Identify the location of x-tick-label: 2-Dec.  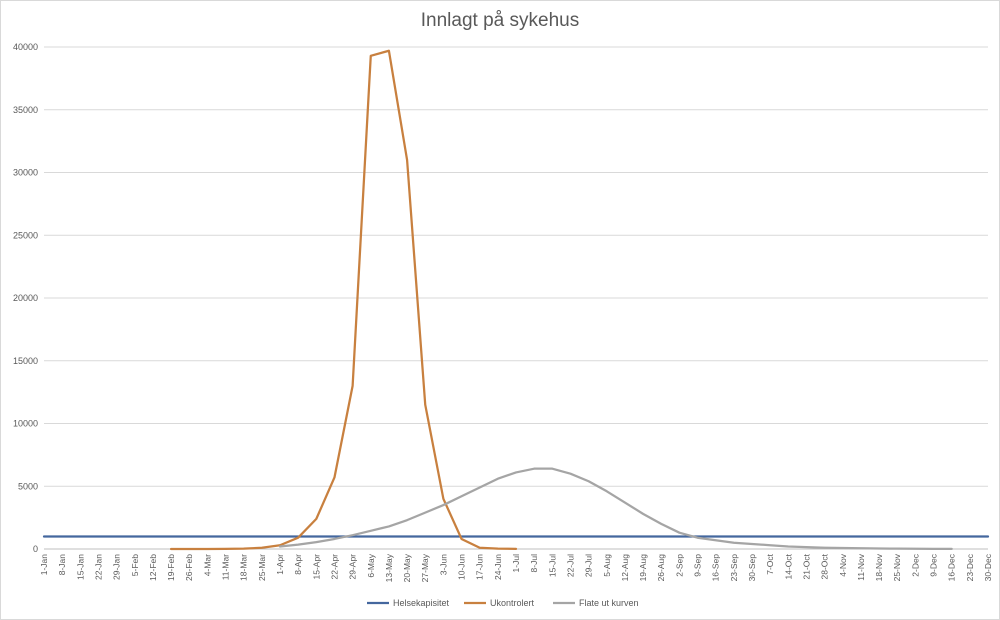
(915, 564).